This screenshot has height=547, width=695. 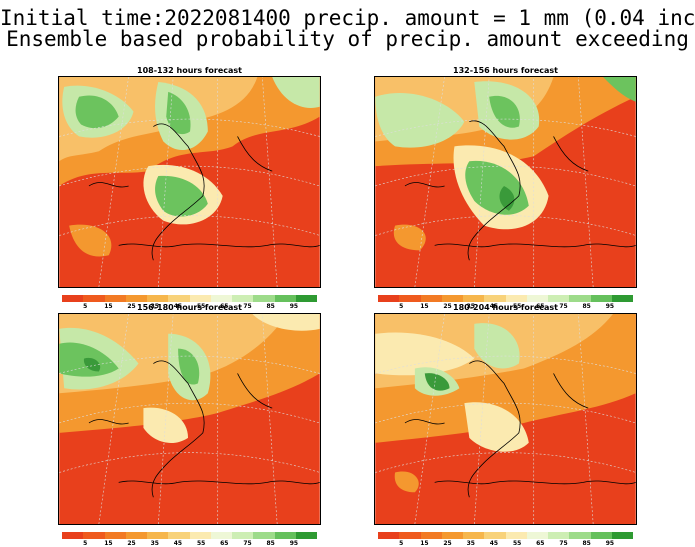 I want to click on panel-title: 132-156 hours forecast, so click(x=505, y=70).